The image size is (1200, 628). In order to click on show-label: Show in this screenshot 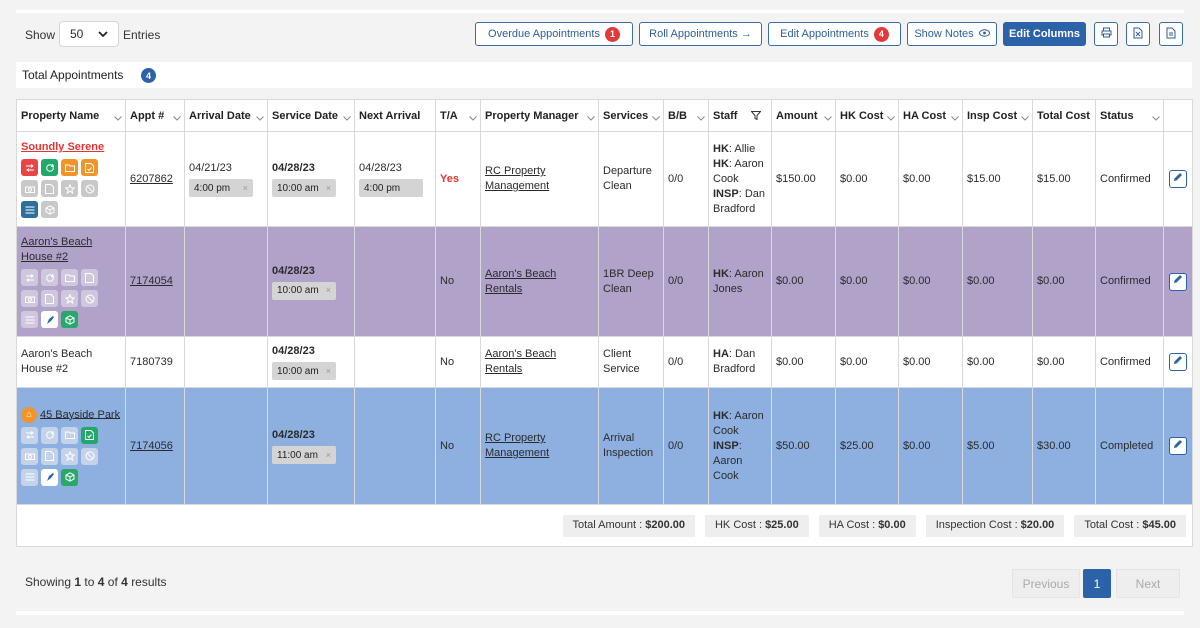, I will do `click(40, 35)`.